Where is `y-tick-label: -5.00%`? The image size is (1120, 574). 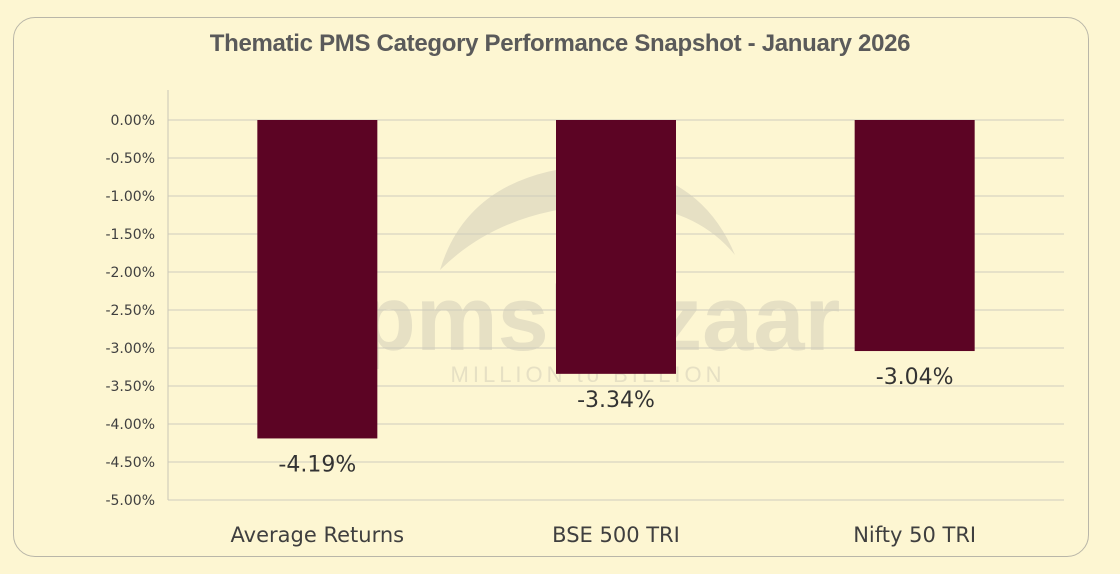 y-tick-label: -5.00% is located at coordinates (130, 501).